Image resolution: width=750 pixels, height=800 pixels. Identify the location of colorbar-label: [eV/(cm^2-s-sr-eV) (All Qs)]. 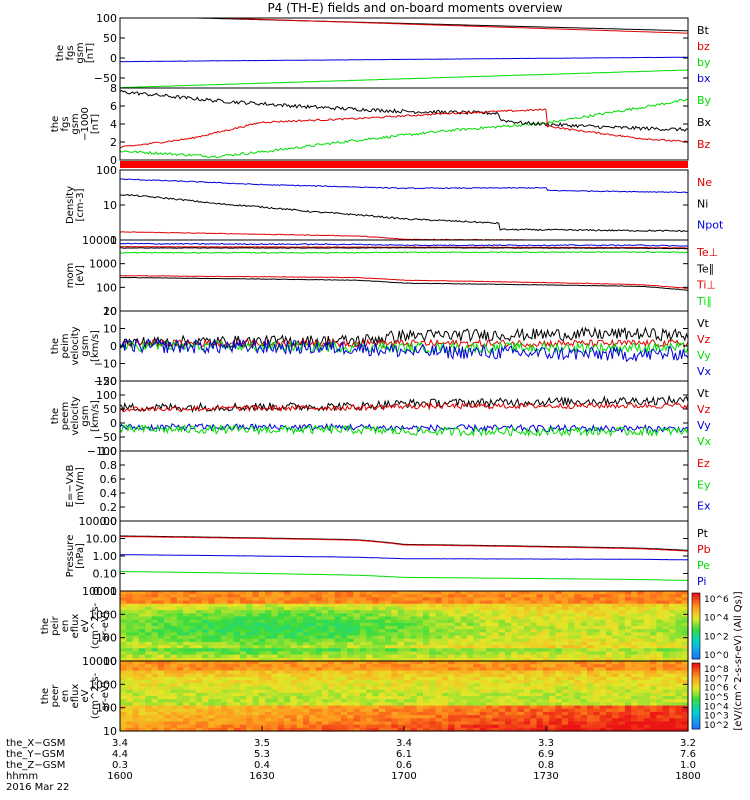
(738, 660).